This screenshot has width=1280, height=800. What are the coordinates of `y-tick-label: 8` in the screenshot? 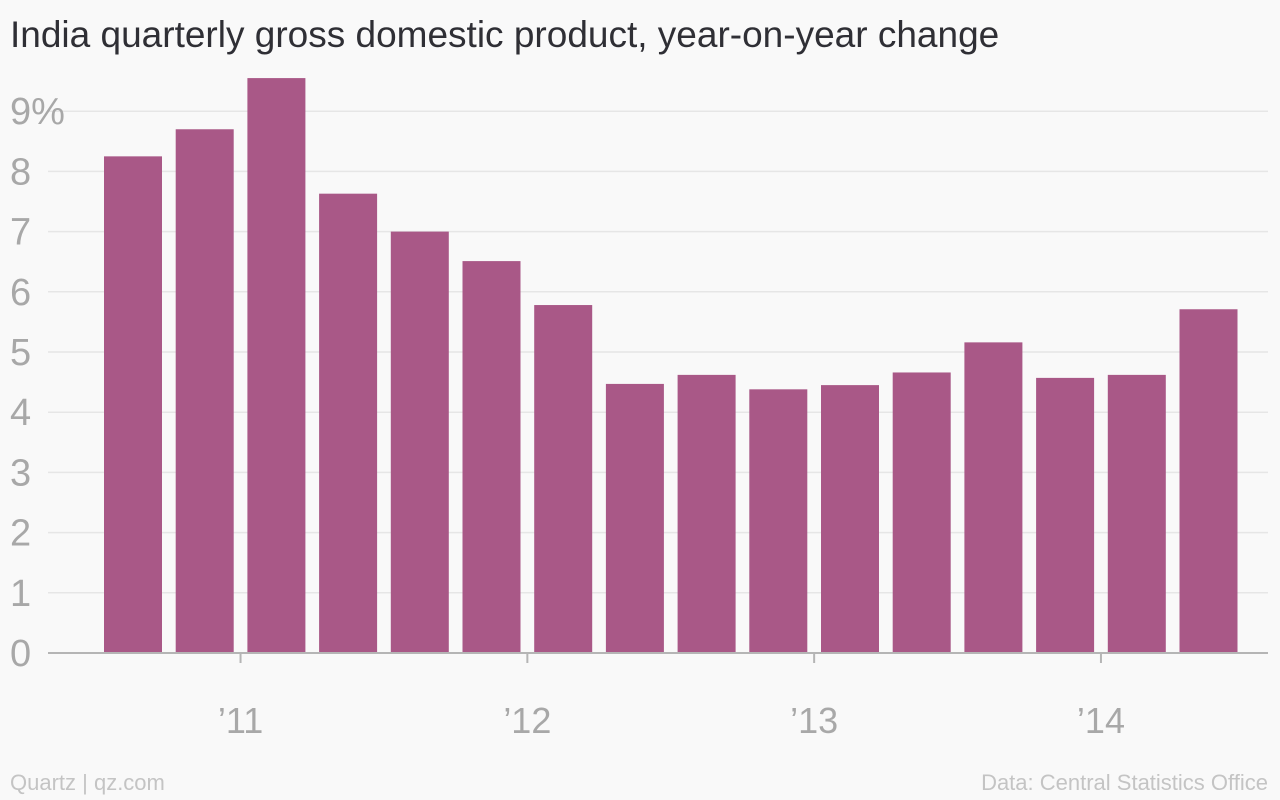 It's located at (20, 172).